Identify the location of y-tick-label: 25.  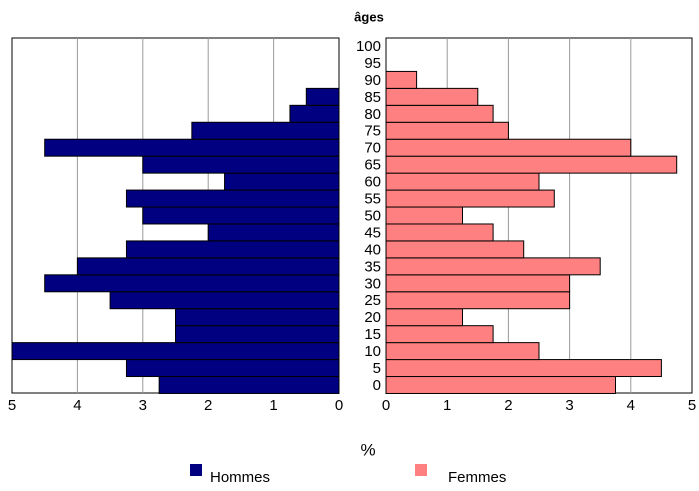
(372, 300).